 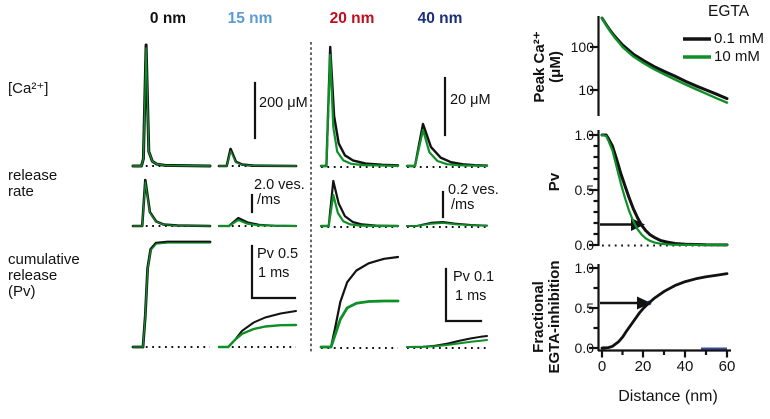 I want to click on scalebar-label-rate-15nm: 2.0 ves., so click(x=279, y=185).